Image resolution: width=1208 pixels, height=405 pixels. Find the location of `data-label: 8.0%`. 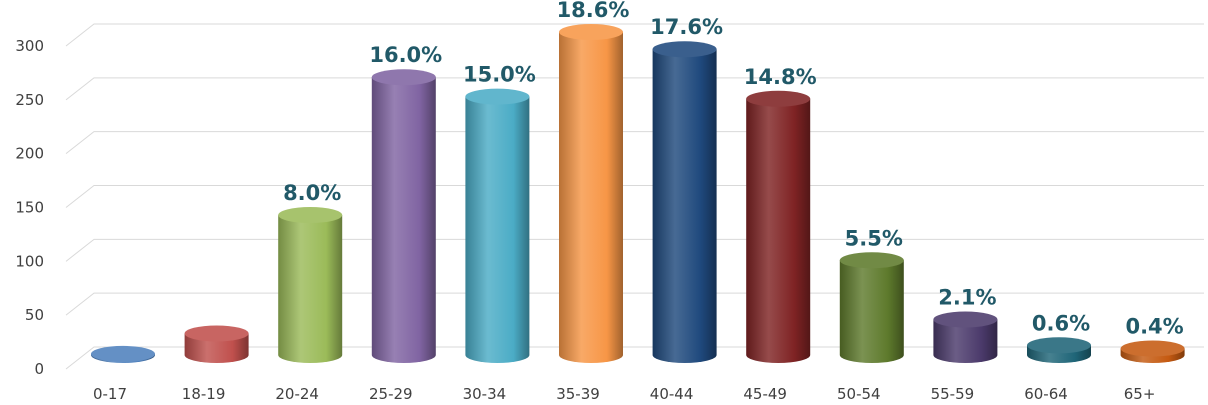

data-label: 8.0% is located at coordinates (312, 193).